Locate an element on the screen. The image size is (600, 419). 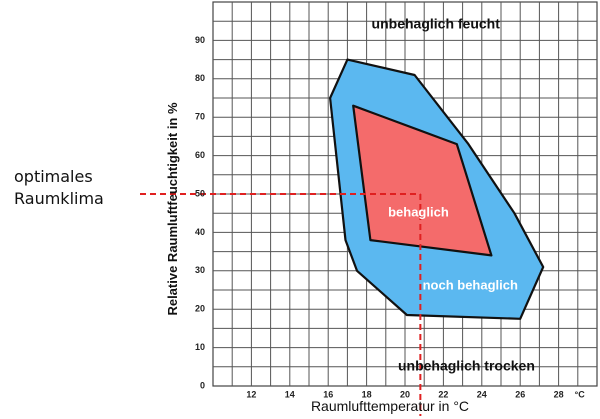
y-axis-label: Relative Raumluftfeuchtigkeit in % is located at coordinates (172, 209).